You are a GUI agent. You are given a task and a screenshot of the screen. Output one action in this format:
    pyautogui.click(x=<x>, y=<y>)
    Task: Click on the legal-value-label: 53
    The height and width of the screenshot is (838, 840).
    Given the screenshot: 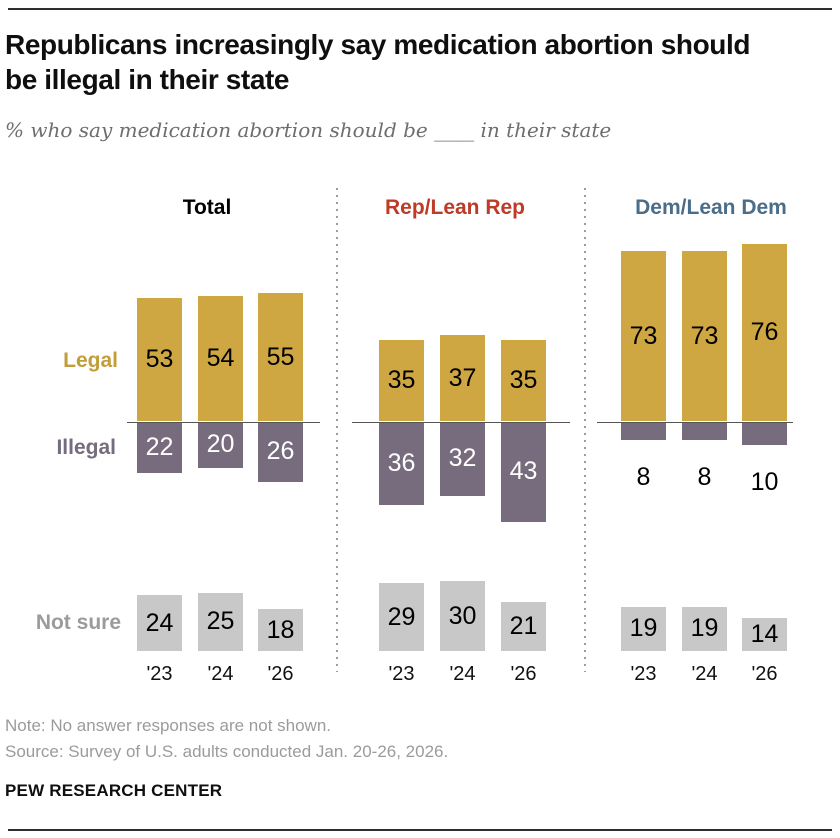 What is the action you would take?
    pyautogui.click(x=159, y=359)
    